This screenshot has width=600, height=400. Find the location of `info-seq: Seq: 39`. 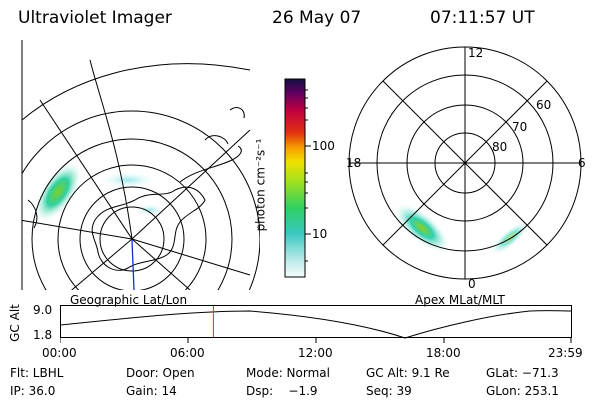

info-seq: Seq: 39 is located at coordinates (389, 391).